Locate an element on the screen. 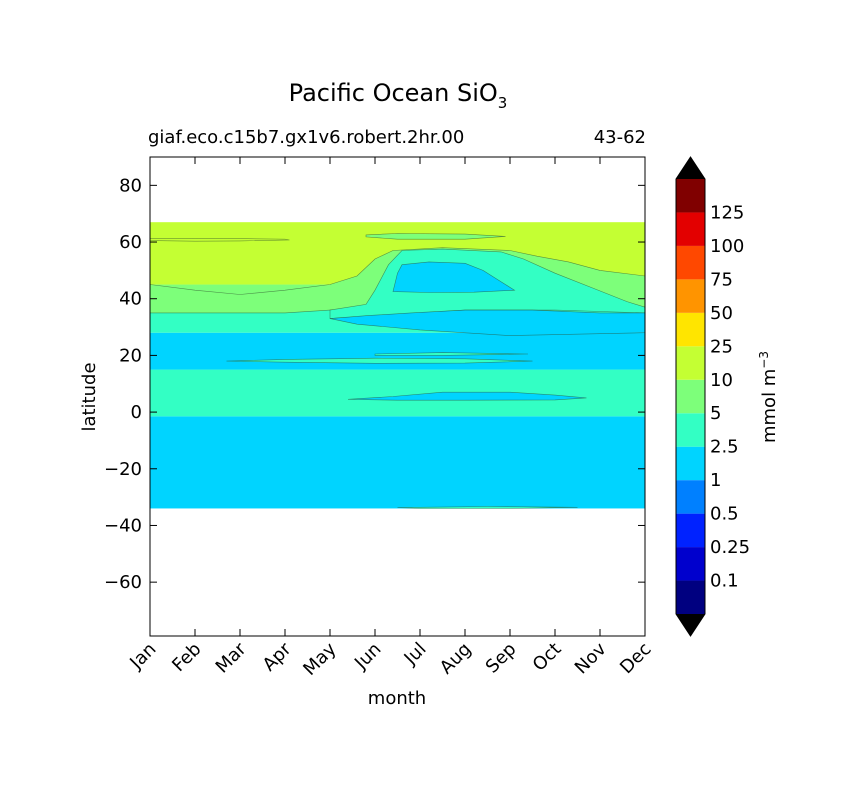  contour-2.5-5-streak is located at coordinates (379, 360).